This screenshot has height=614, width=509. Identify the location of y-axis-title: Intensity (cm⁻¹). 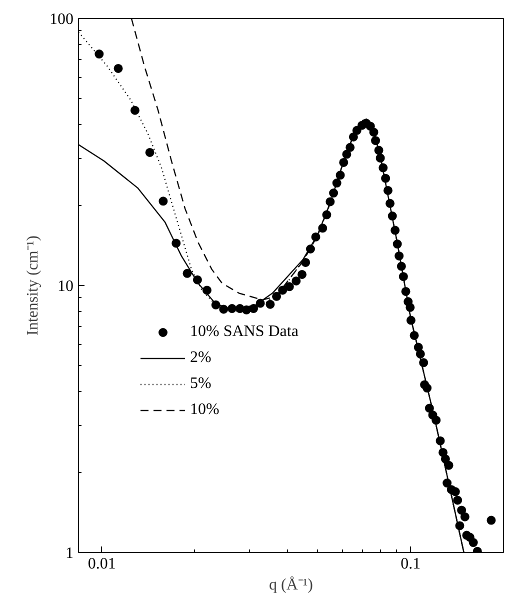
(33, 285).